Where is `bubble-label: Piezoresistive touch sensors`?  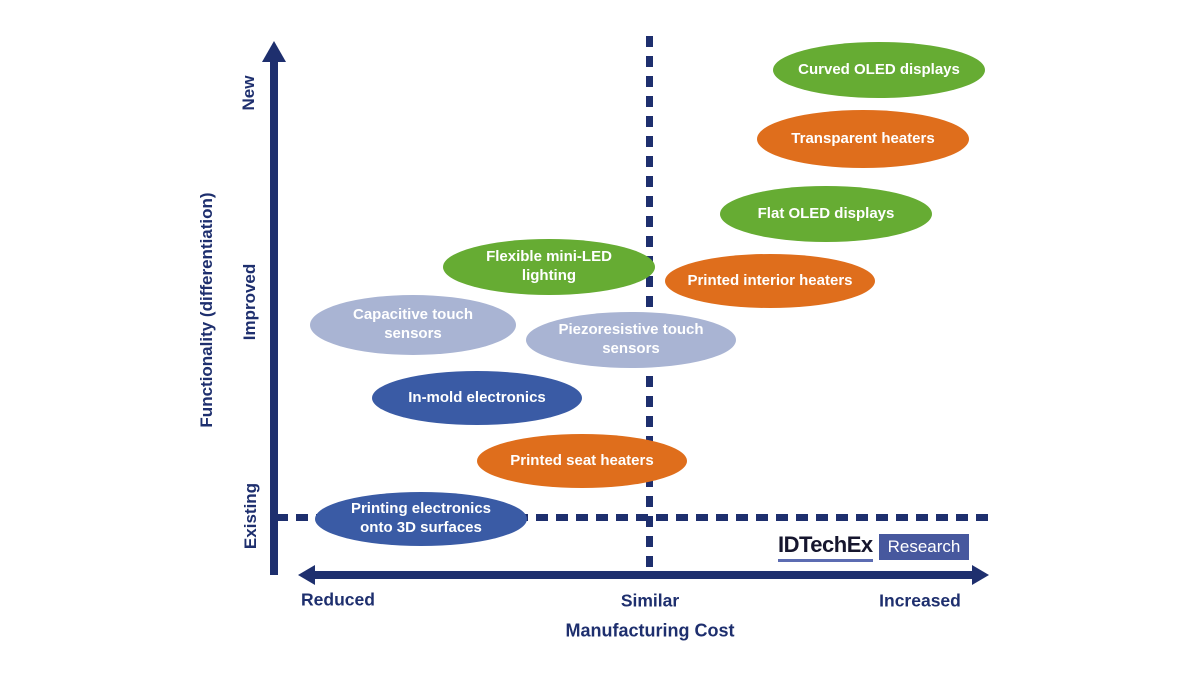 bubble-label: Piezoresistive touch sensors is located at coordinates (631, 339).